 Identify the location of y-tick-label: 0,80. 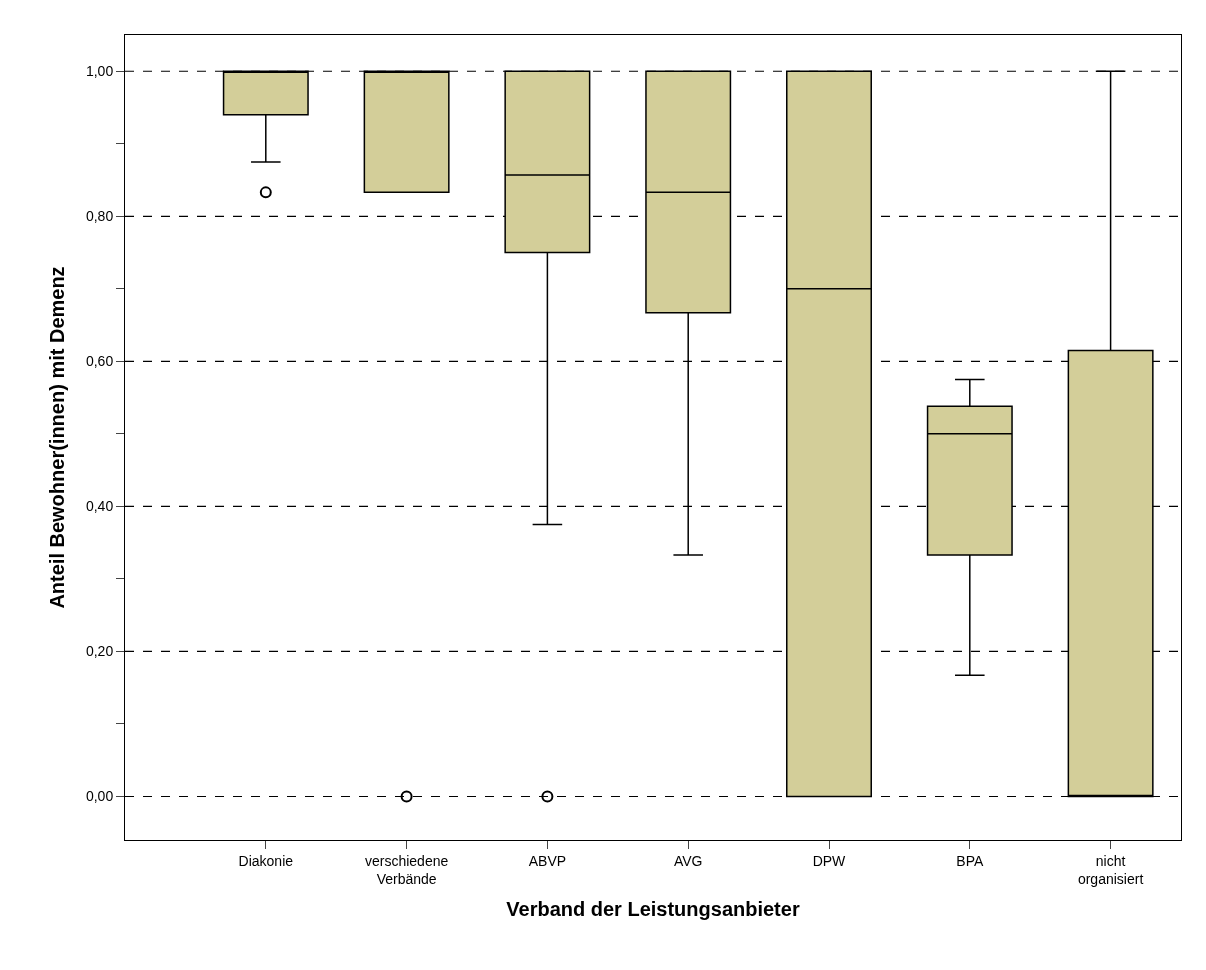
(99, 216).